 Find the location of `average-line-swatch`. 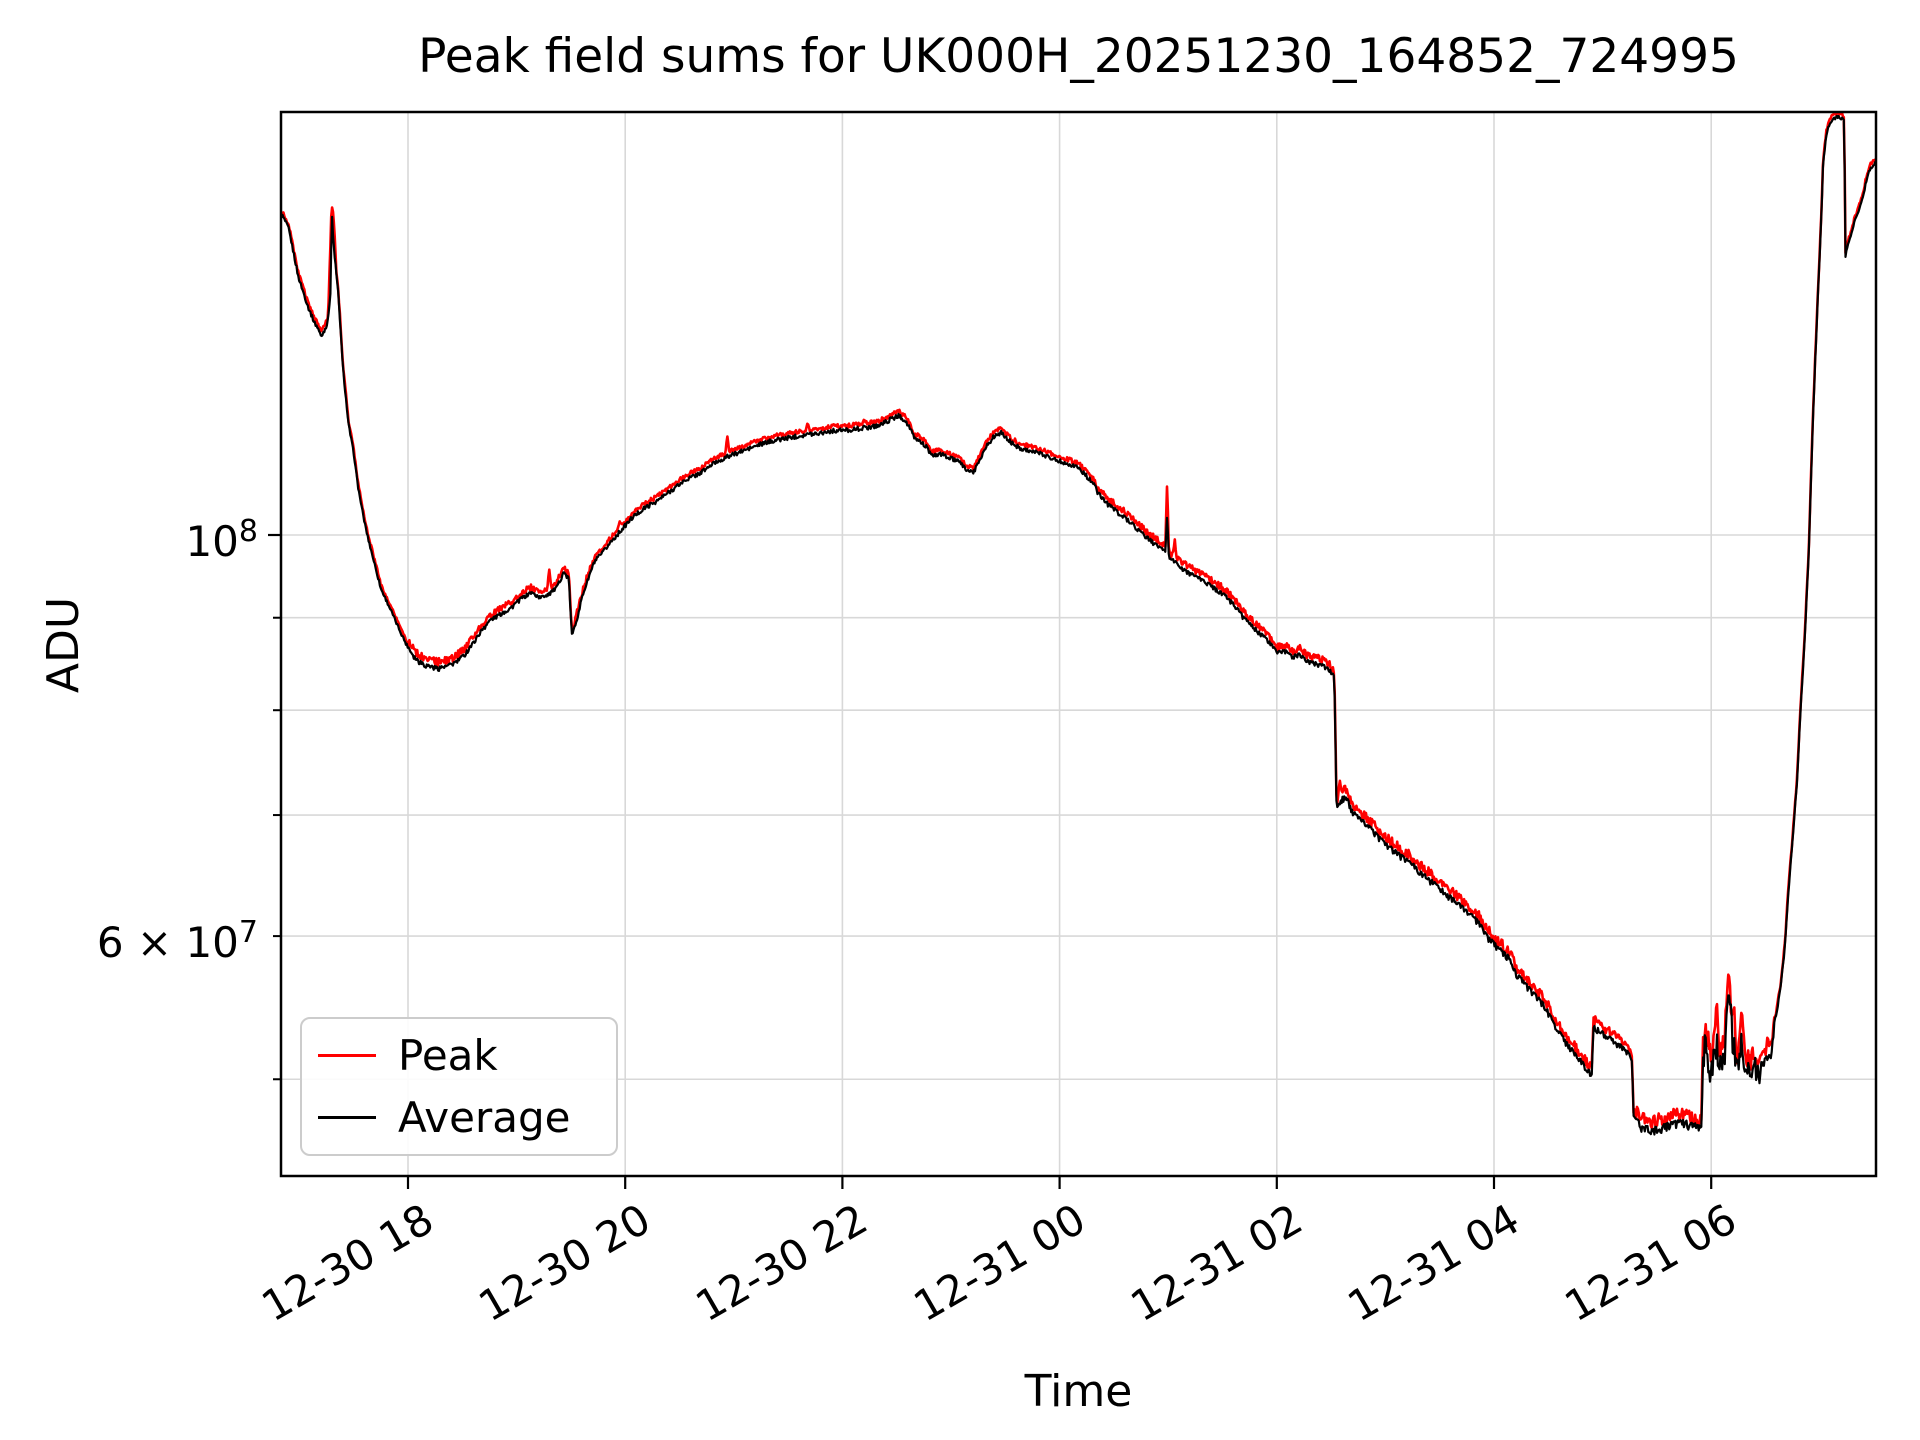

average-line-swatch is located at coordinates (347, 1117).